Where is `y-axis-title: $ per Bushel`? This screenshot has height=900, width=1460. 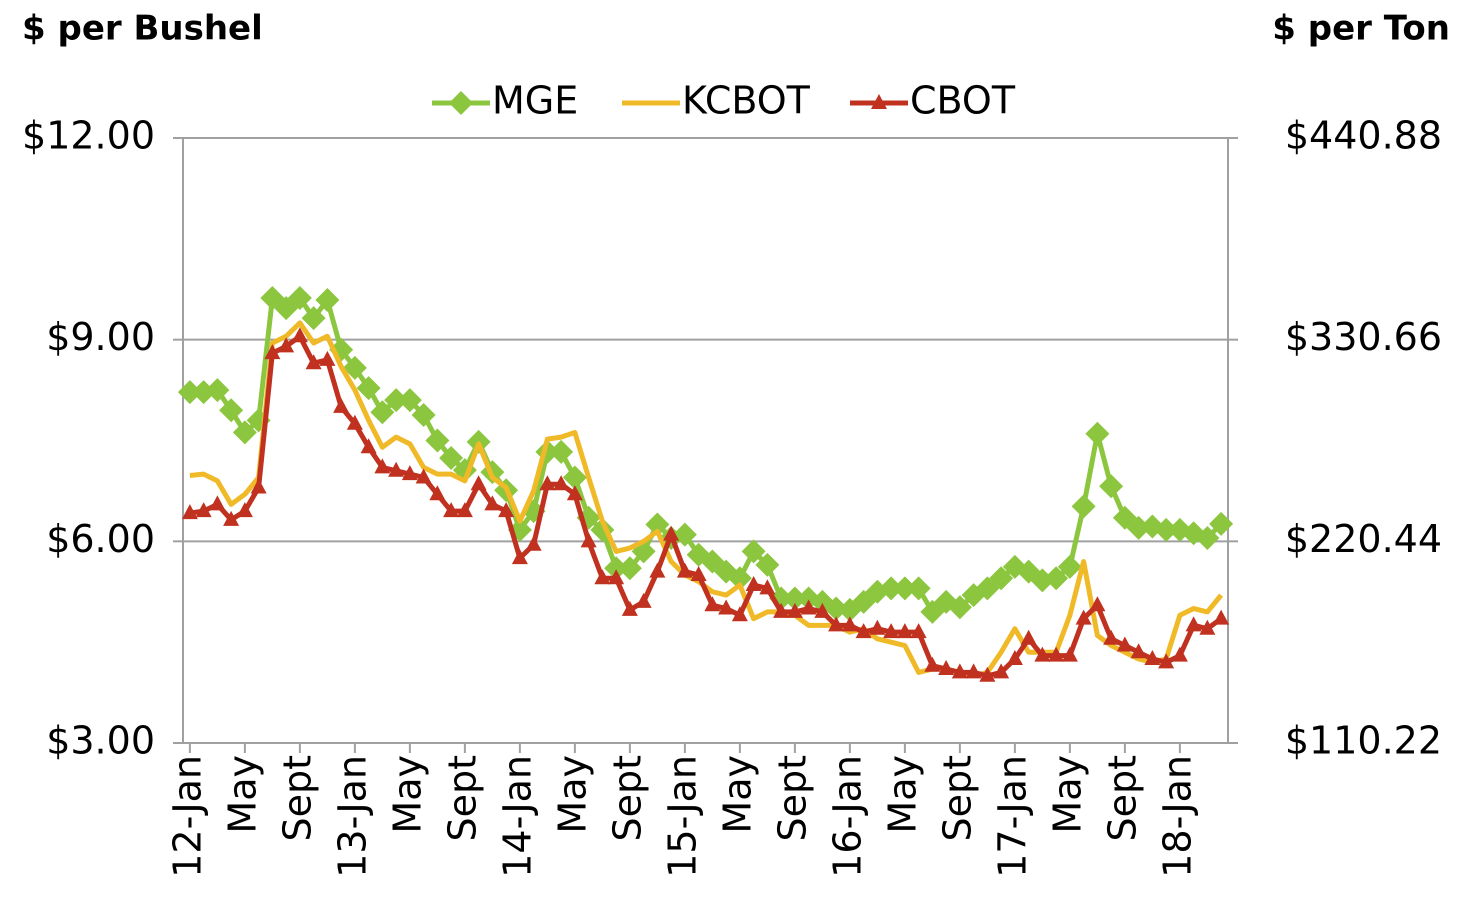 y-axis-title: $ per Bushel is located at coordinates (142, 29).